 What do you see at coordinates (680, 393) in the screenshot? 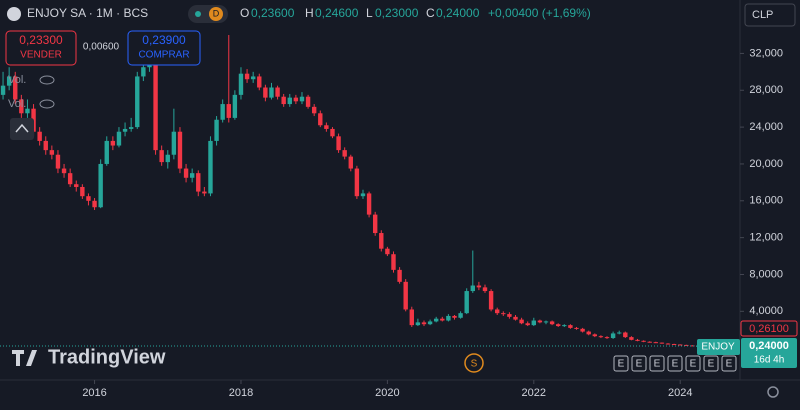
I see `x-tick-label: 2024` at bounding box center [680, 393].